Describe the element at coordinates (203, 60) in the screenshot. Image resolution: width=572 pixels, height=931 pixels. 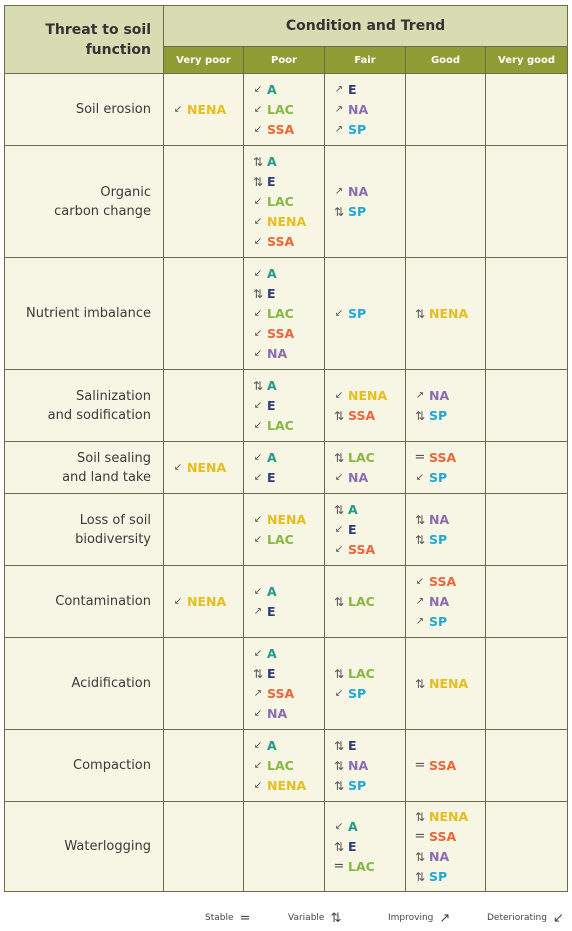
I see `level-very-poor: Very poor` at that location.